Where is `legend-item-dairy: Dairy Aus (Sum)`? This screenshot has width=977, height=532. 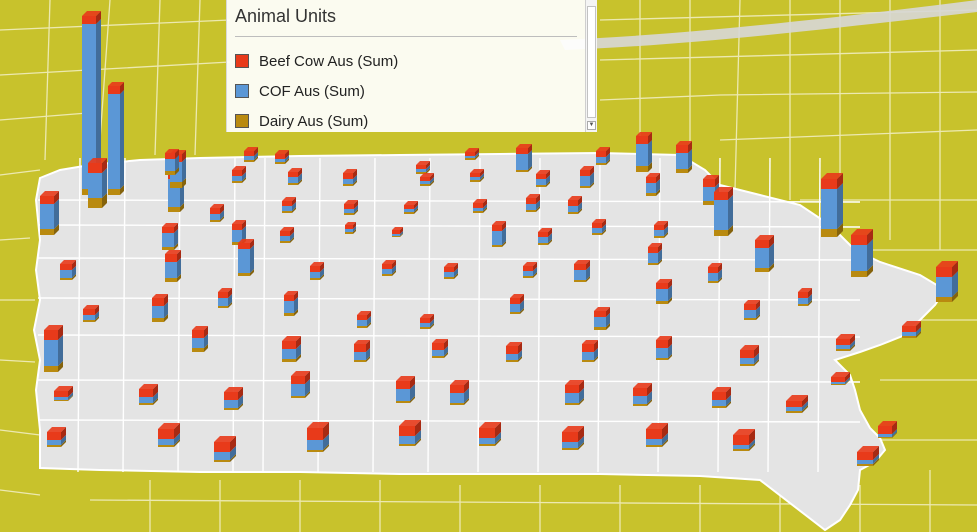
legend-item-dairy: Dairy Aus (Sum) is located at coordinates (316, 121).